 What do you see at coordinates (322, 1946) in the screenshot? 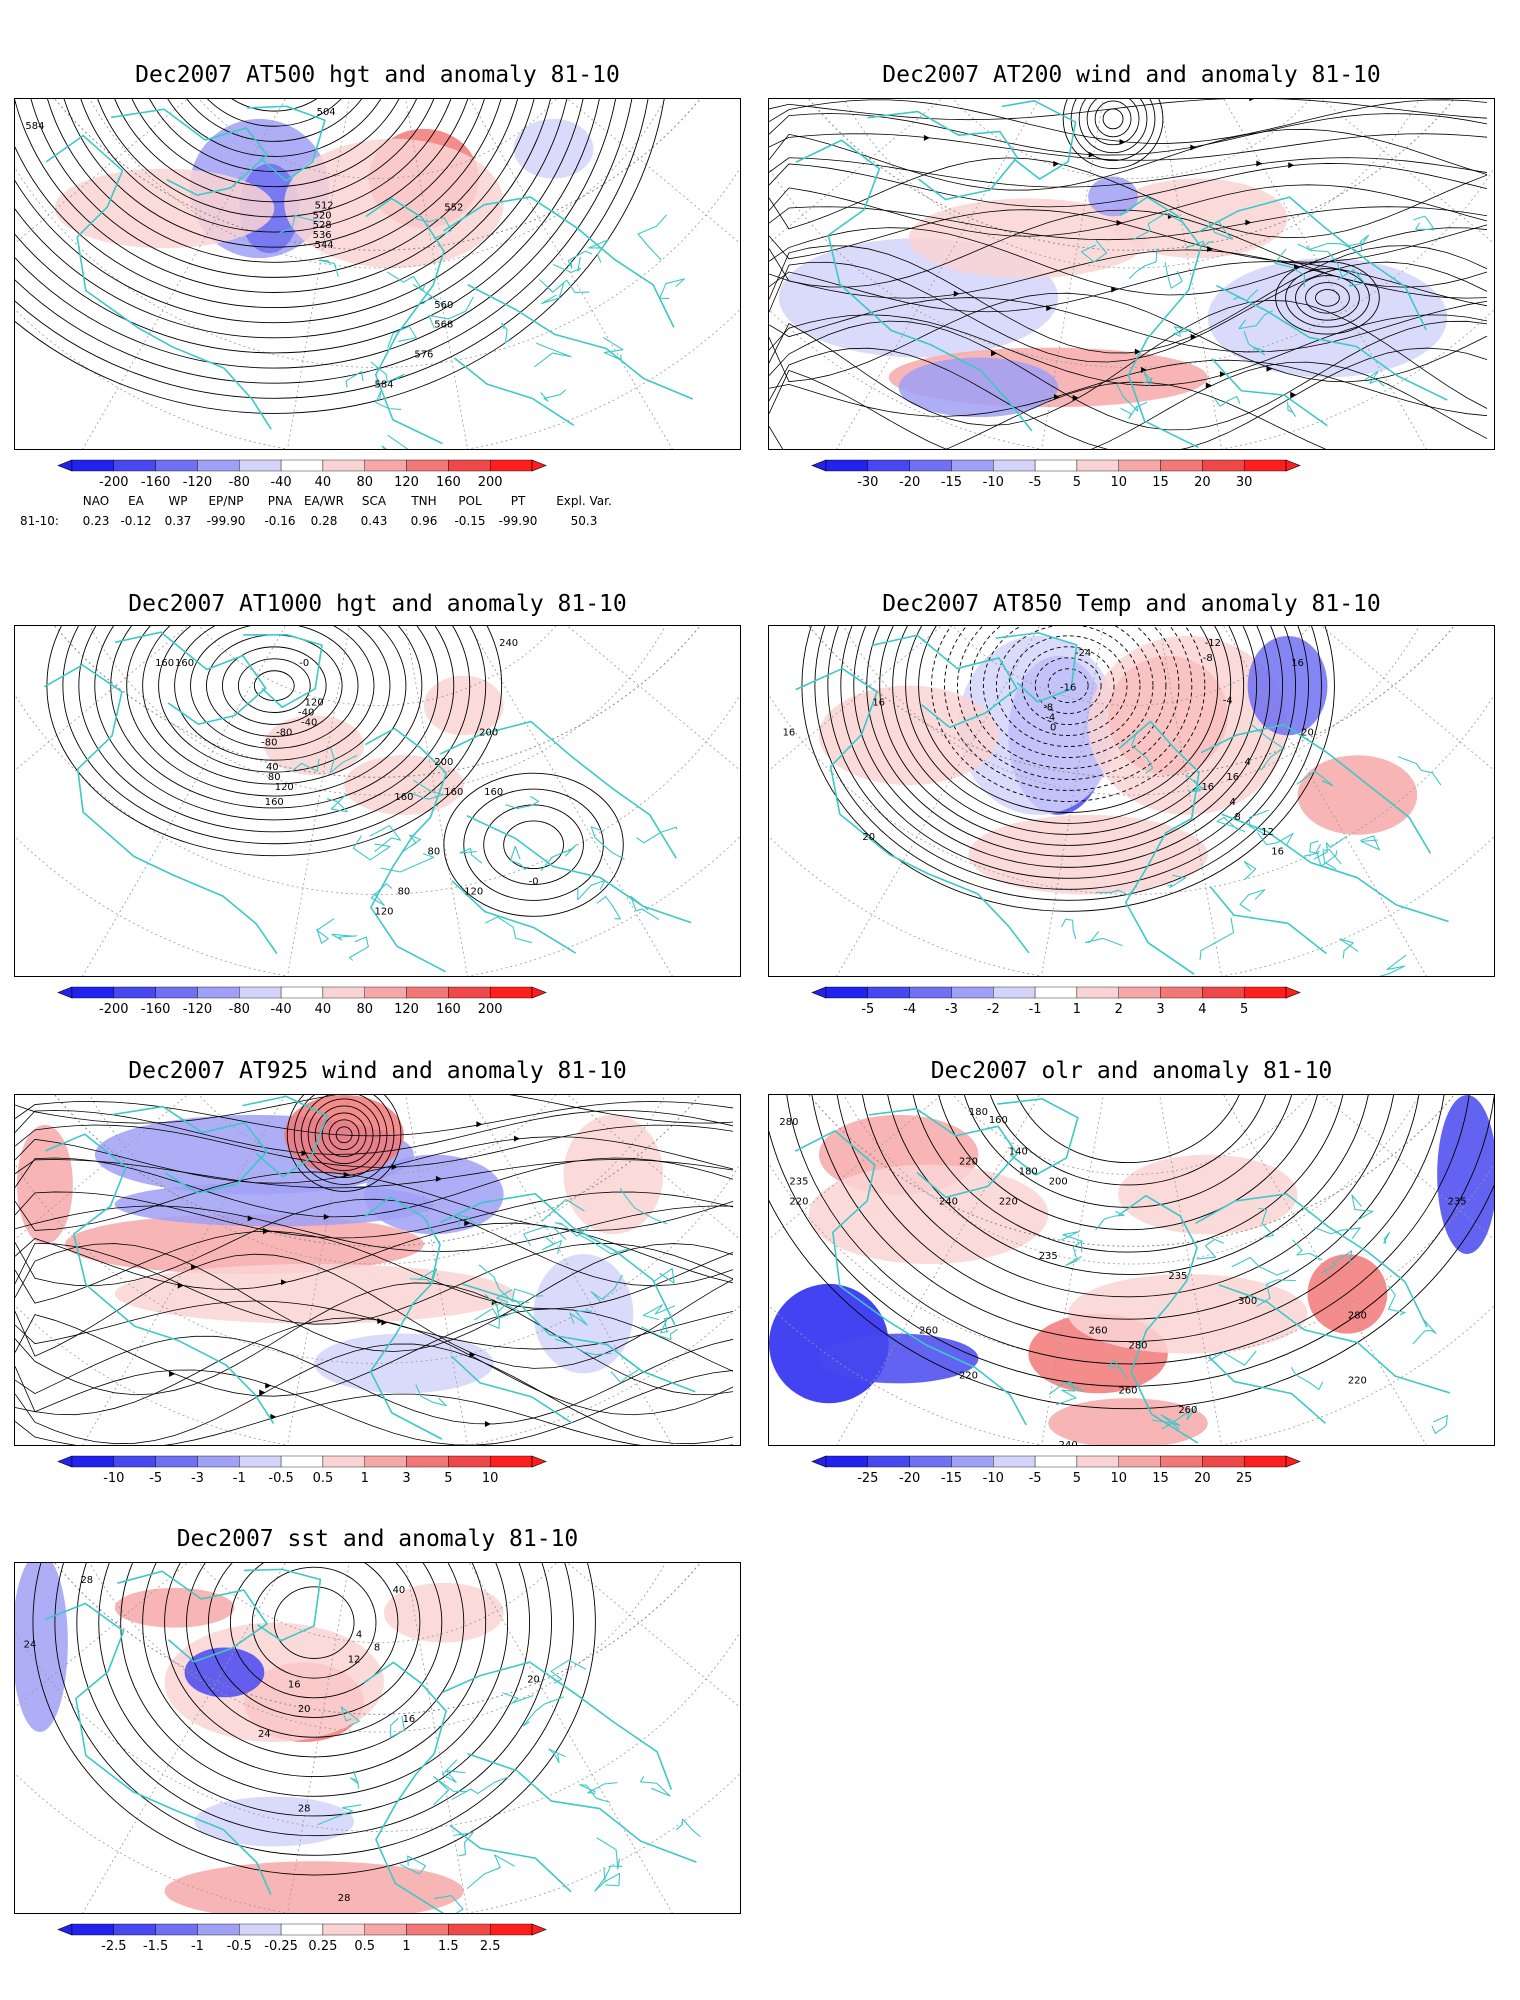
I see `colorbar-tick-label: 0.25` at bounding box center [322, 1946].